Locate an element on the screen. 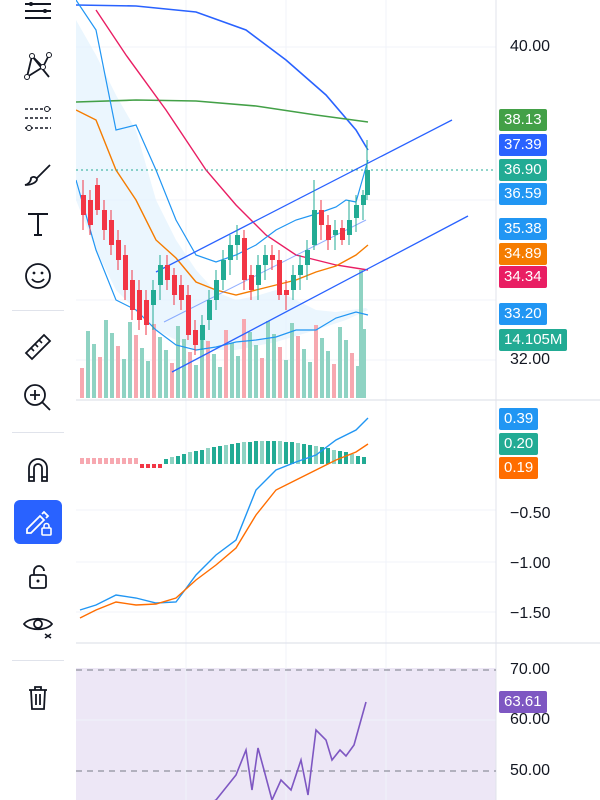  price-tag: 33.20 is located at coordinates (523, 314).